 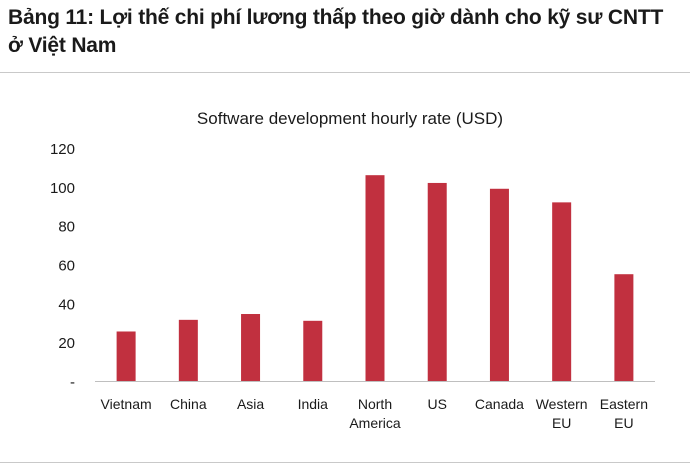 I want to click on y-tick-label: 20, so click(x=66, y=343).